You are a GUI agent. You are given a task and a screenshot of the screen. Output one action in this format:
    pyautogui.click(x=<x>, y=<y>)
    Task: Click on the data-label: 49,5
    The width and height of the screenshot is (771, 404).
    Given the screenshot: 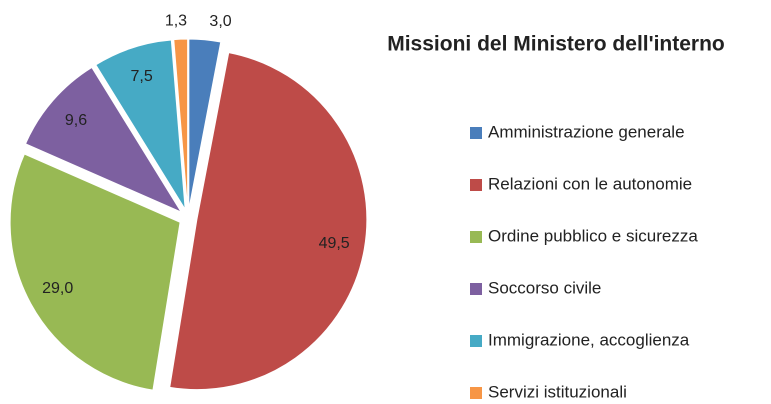 What is the action you would take?
    pyautogui.click(x=334, y=243)
    